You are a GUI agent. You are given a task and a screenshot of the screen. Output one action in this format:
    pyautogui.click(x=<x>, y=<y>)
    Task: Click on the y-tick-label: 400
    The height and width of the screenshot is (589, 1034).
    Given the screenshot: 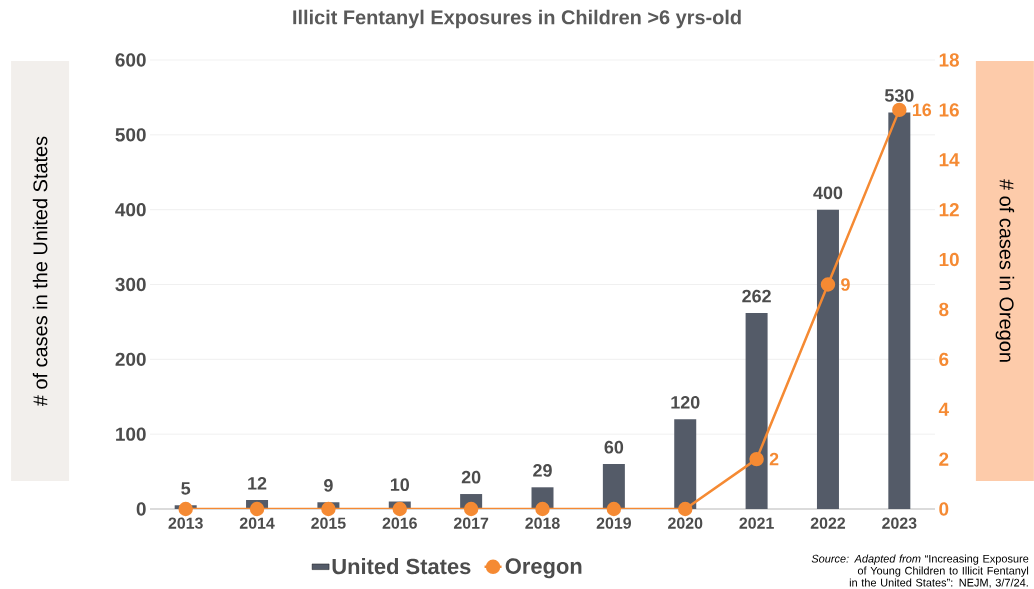 What is the action you would take?
    pyautogui.click(x=130, y=209)
    